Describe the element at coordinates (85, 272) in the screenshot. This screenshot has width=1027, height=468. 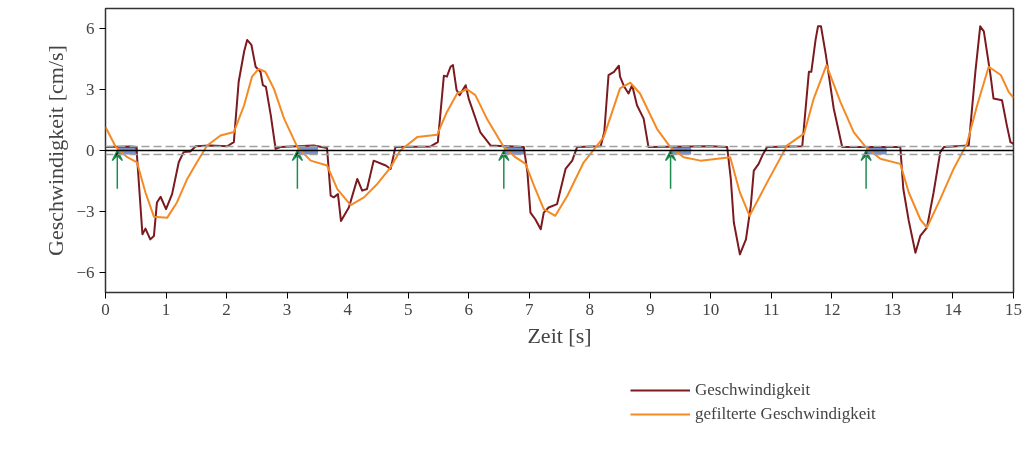
I see `y-tick-label: −6` at that location.